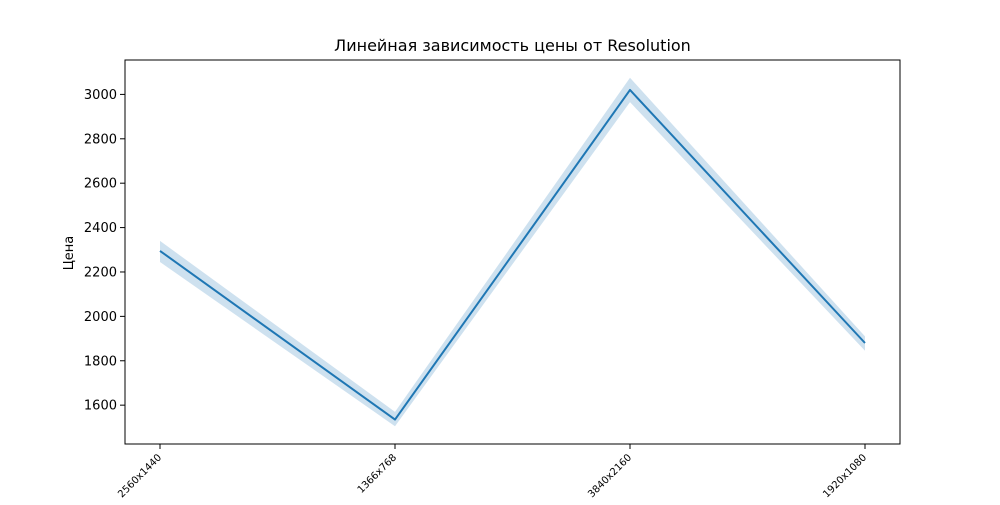 The image size is (1000, 505). I want to click on y-tick-label: 2800, so click(100, 139).